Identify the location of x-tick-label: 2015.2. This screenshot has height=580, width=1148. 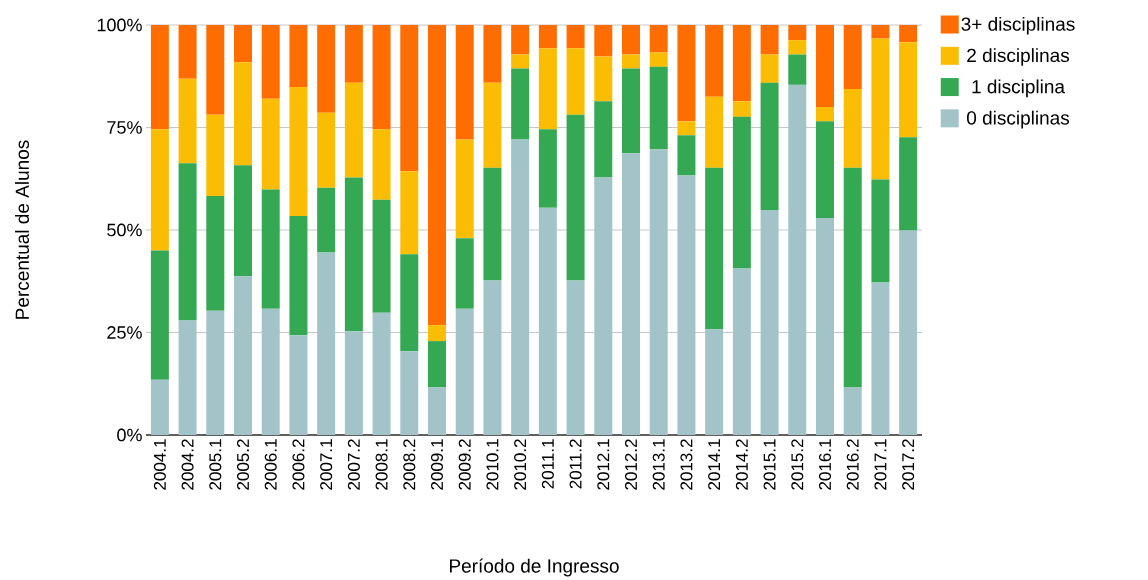
(797, 464).